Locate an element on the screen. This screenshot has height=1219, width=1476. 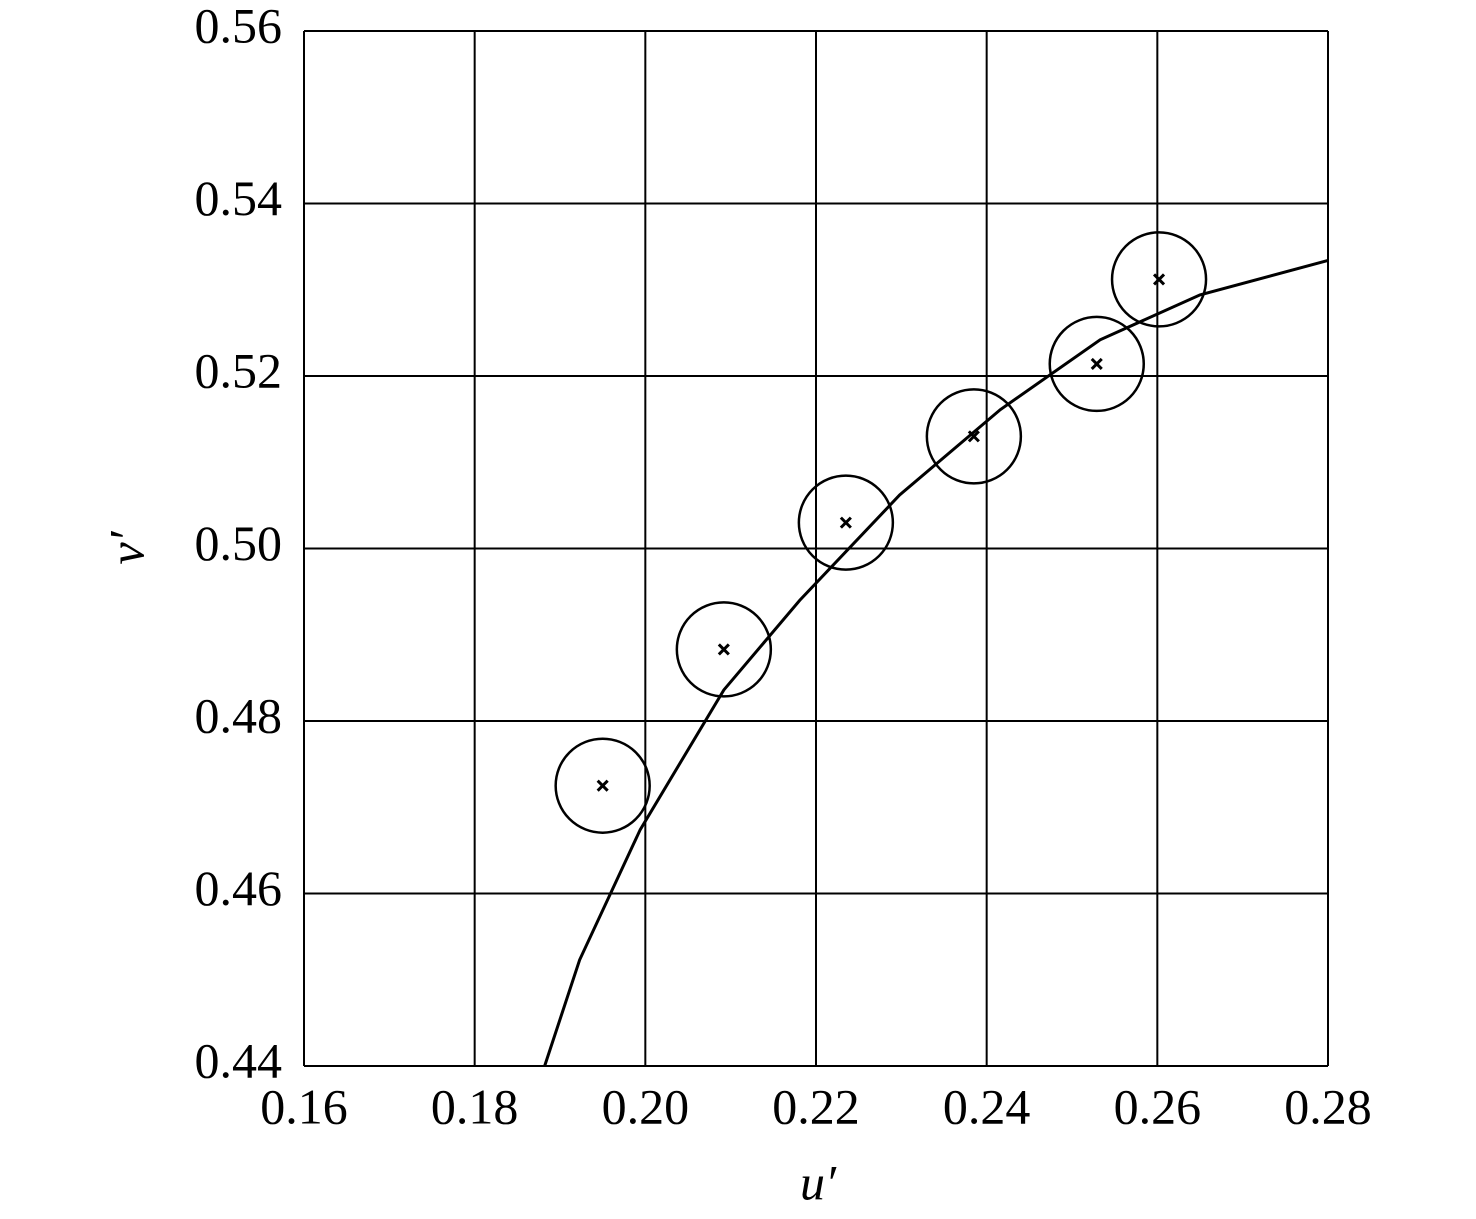
y-tick-label: 0.44 is located at coordinates (239, 1060).